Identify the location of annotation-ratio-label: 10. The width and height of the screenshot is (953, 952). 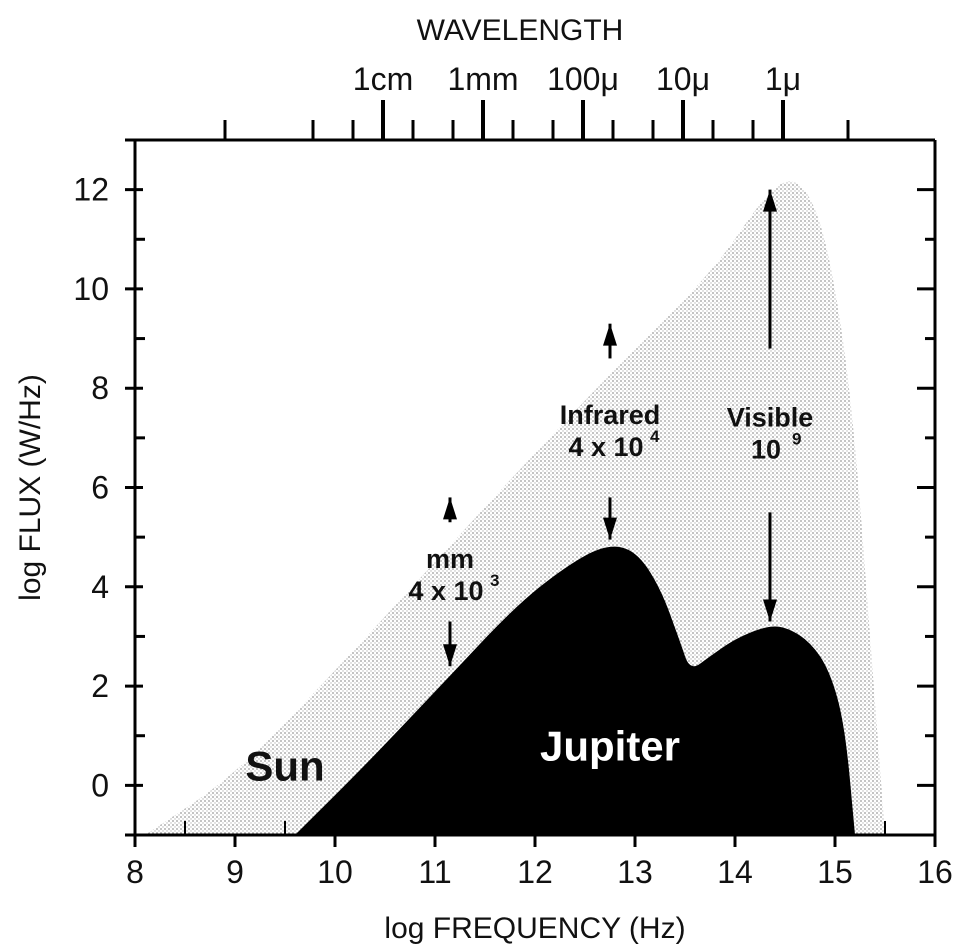
(766, 449).